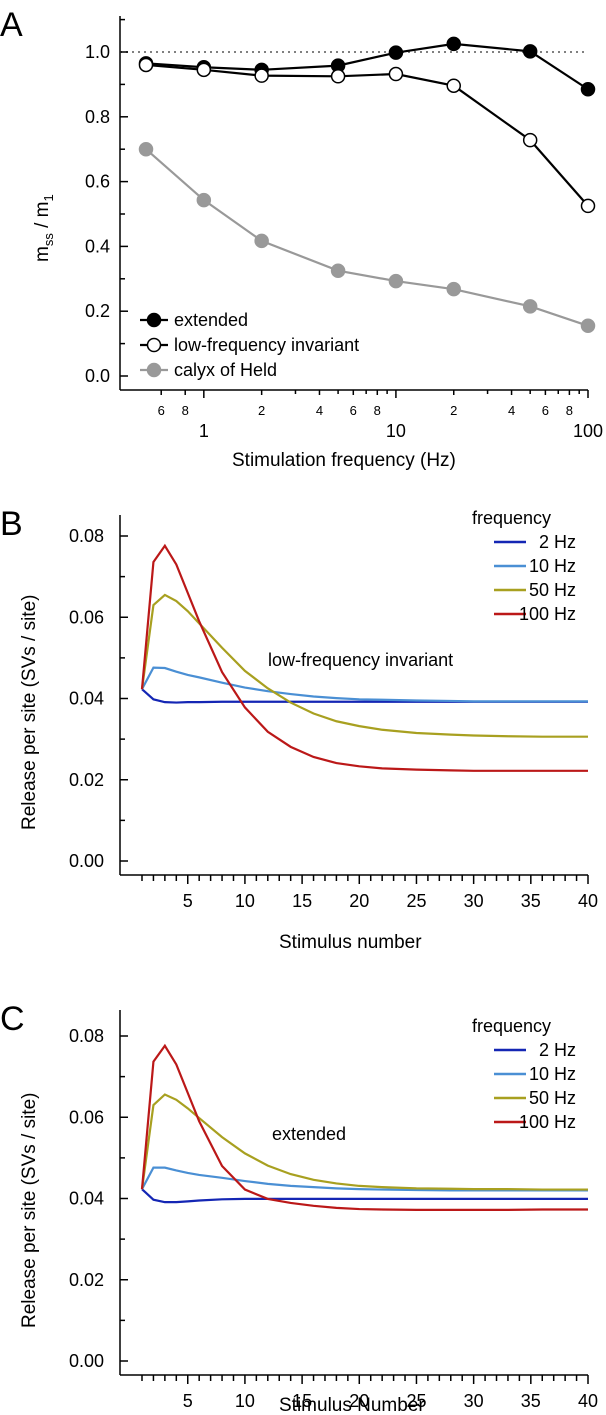 The width and height of the screenshot is (606, 1415). I want to click on ylabel-a-m: m, so click(42, 254).